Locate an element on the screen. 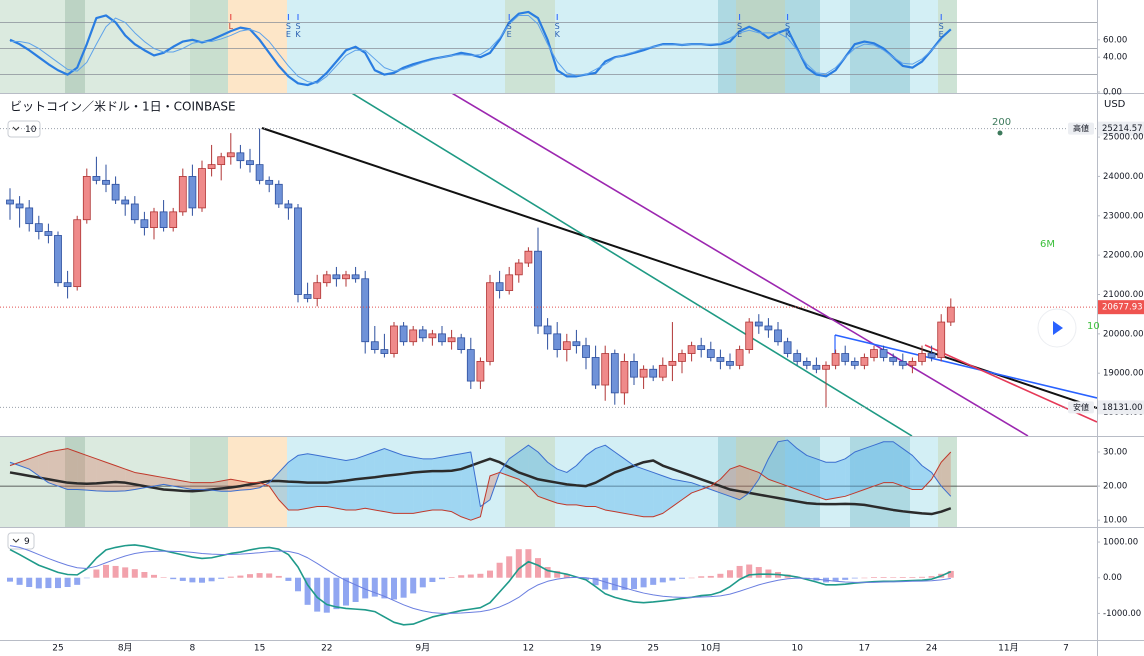 The height and width of the screenshot is (656, 1144). y-tick-label: 1000.00 is located at coordinates (1120, 543).